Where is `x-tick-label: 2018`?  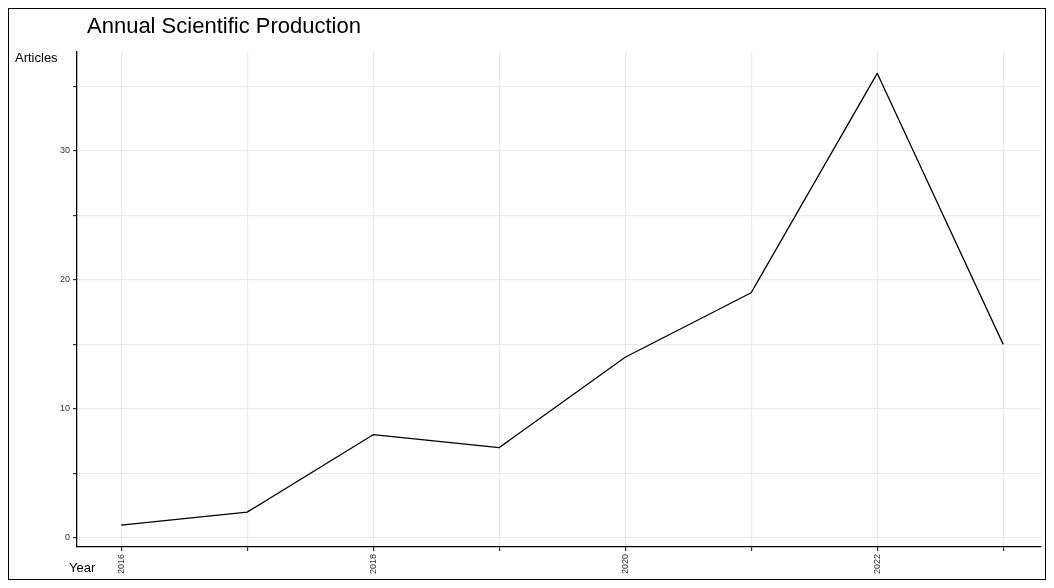 x-tick-label: 2018 is located at coordinates (372, 564).